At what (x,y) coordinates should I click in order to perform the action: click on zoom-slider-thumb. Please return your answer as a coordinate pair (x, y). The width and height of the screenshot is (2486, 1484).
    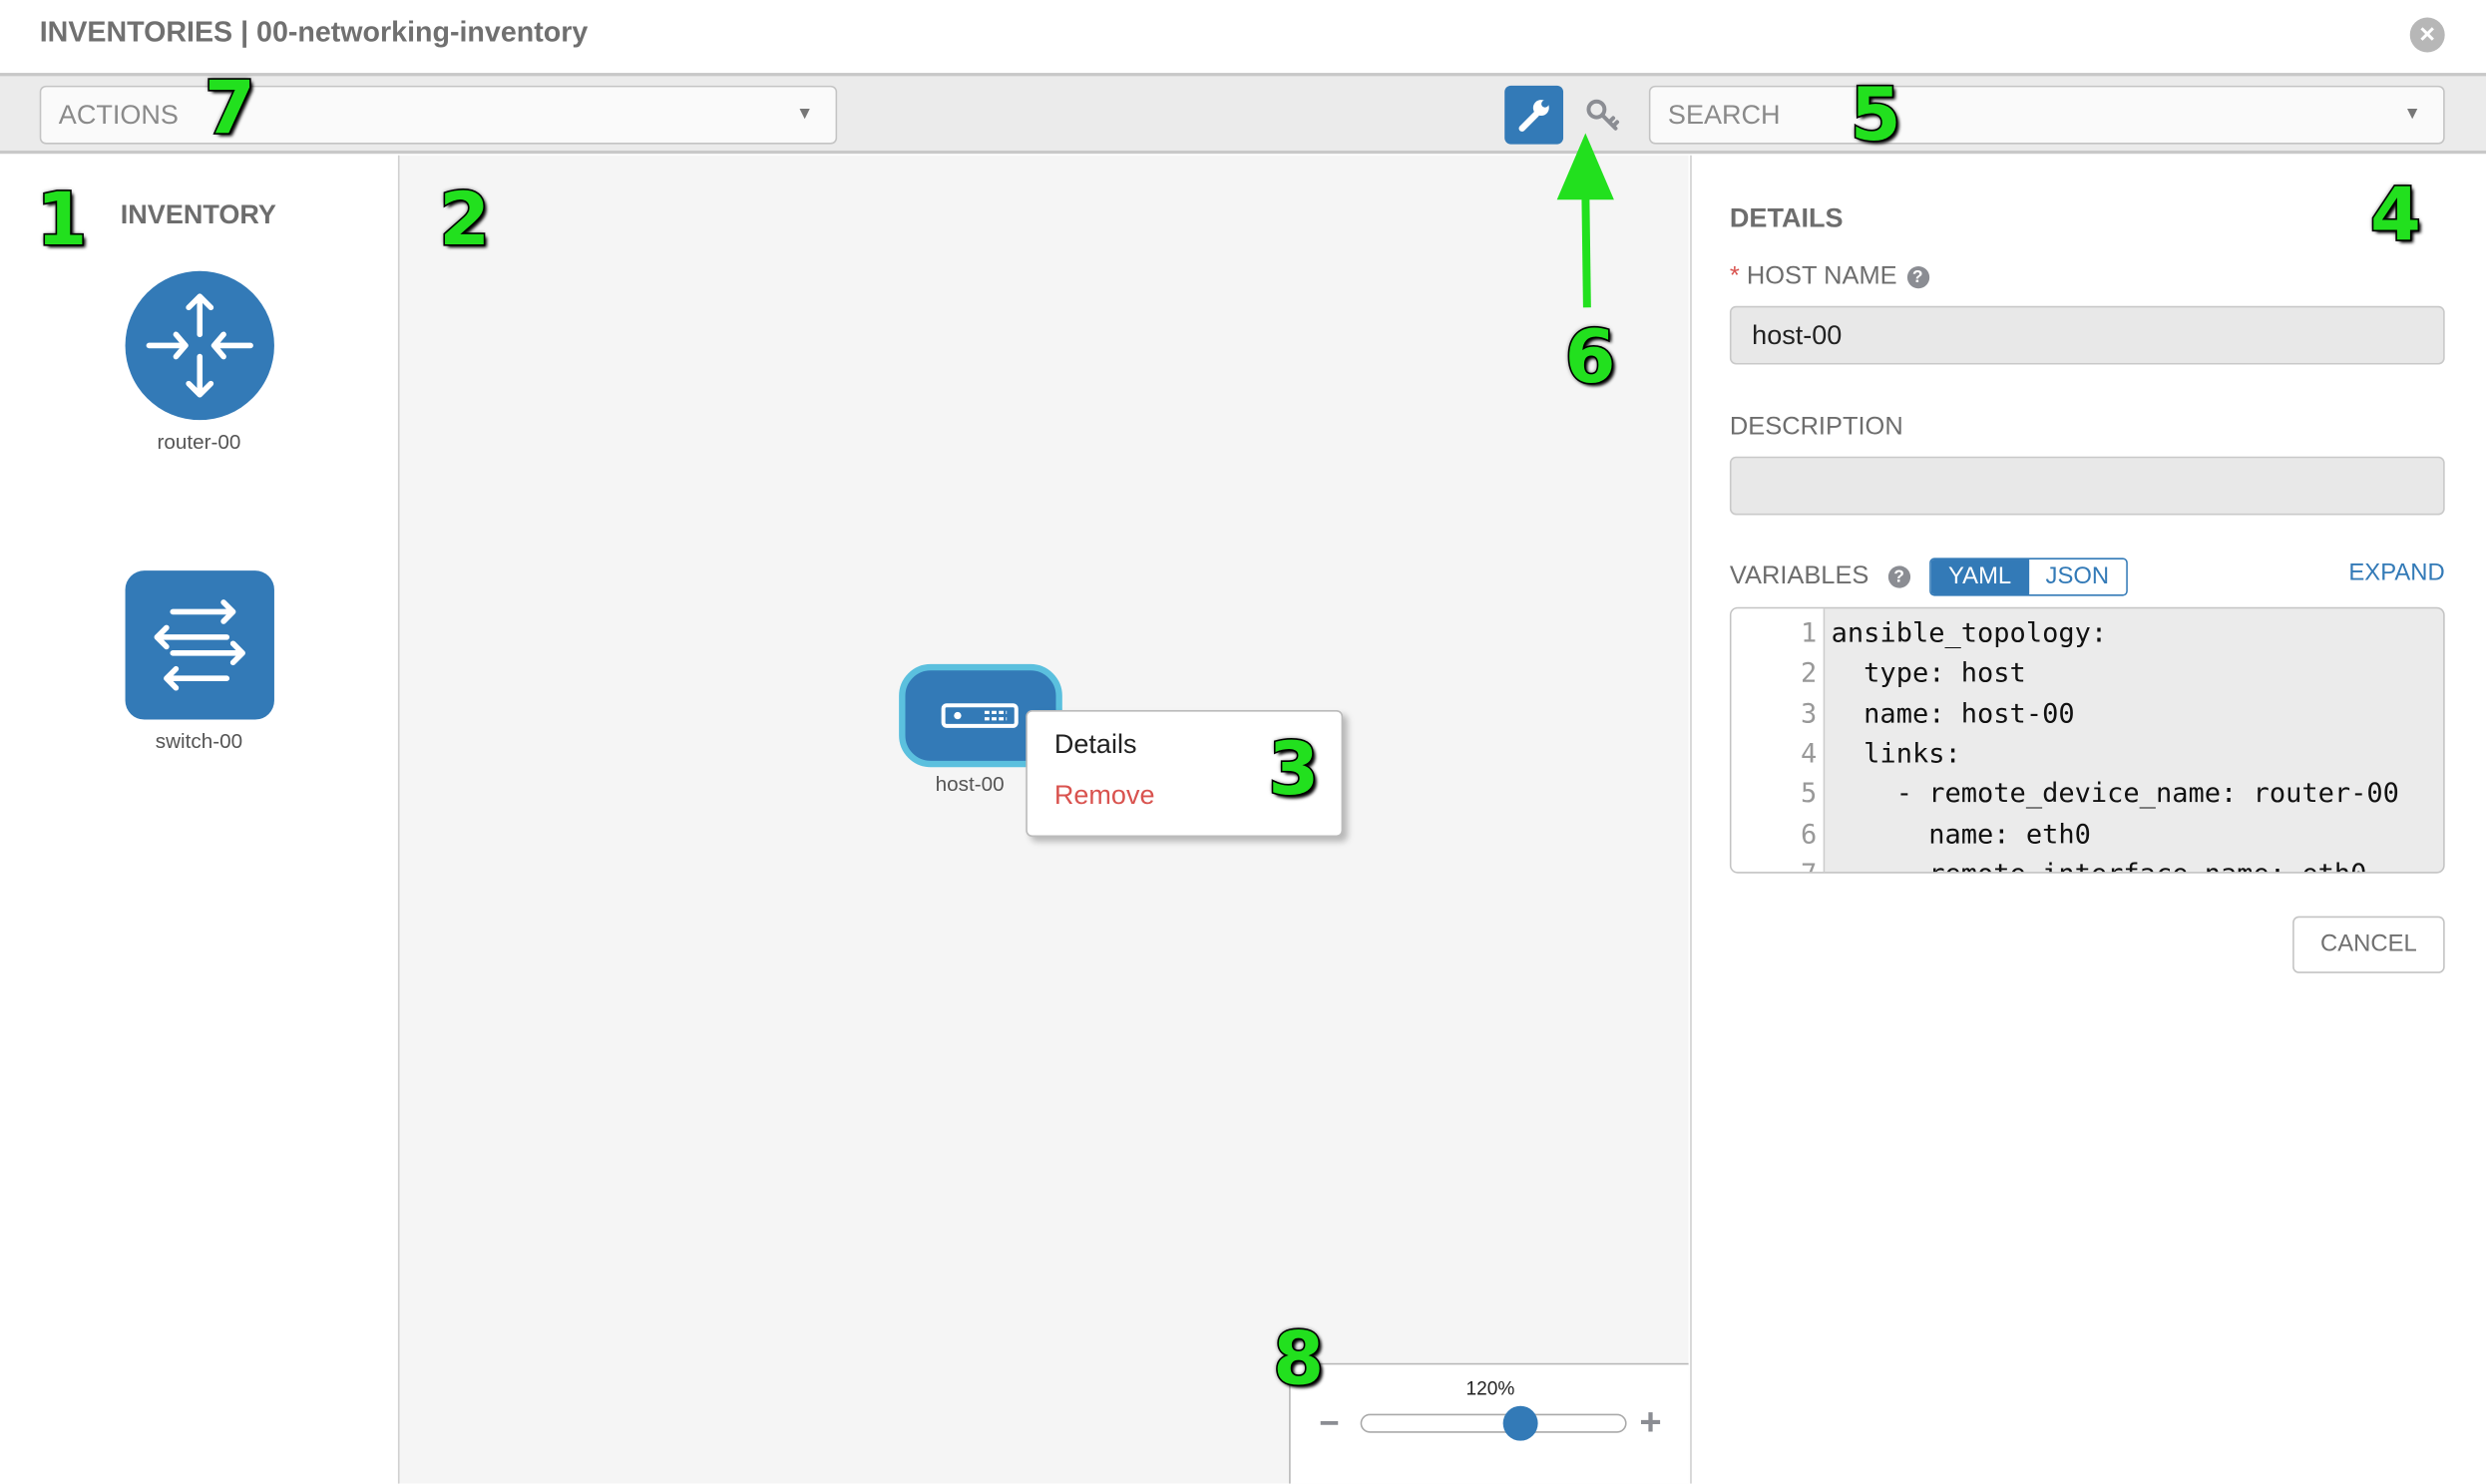
    Looking at the image, I should click on (1520, 1423).